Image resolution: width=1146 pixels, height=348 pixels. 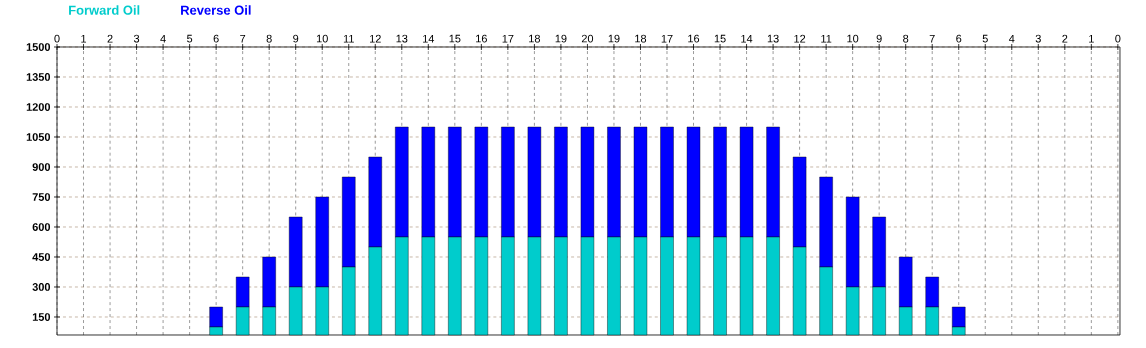 I want to click on y-tick-label: 300, so click(x=41, y=287).